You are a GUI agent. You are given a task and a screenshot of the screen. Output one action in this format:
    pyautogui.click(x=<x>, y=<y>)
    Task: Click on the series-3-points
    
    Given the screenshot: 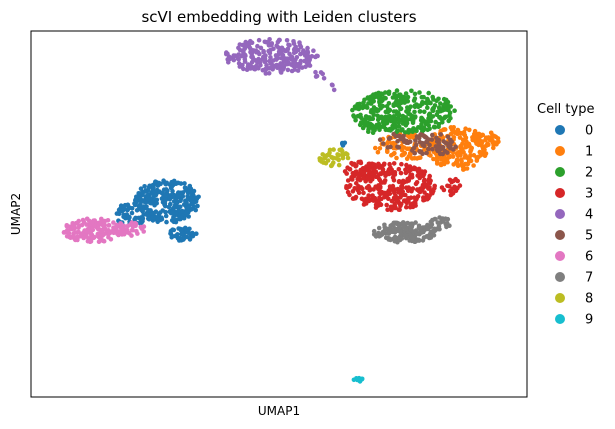 What is the action you would take?
    pyautogui.click(x=402, y=186)
    